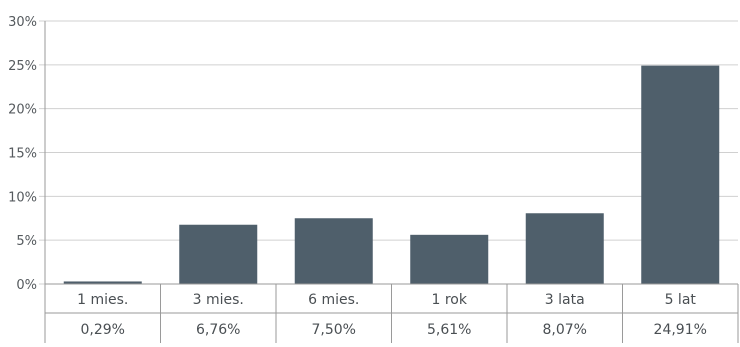  What do you see at coordinates (22, 110) in the screenshot?
I see `y-tick-label: 20%` at bounding box center [22, 110].